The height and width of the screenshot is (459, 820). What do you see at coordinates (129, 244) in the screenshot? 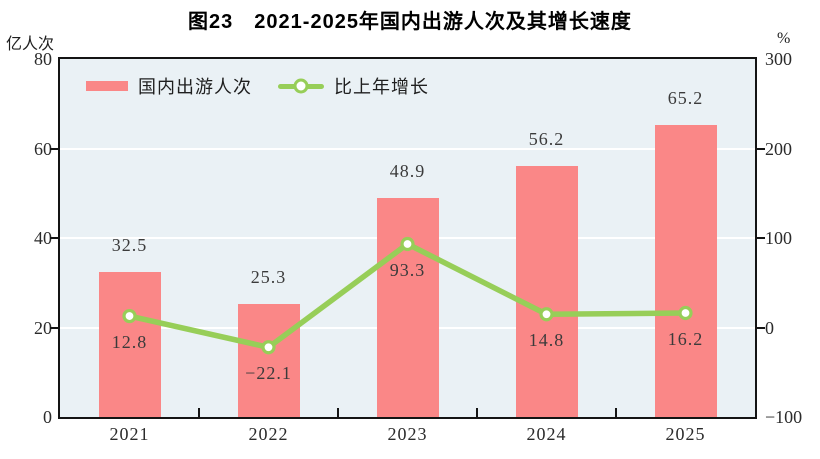
I see `bar-value-label-2021: 32.5` at bounding box center [129, 244].